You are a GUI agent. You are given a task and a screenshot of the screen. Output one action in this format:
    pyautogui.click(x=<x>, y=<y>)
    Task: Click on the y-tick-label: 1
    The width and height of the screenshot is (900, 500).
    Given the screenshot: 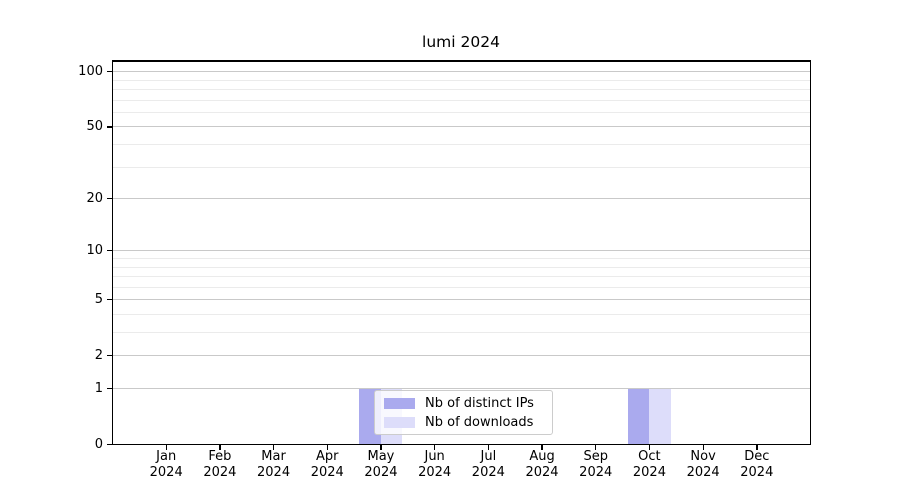 What is the action you would take?
    pyautogui.click(x=98, y=388)
    